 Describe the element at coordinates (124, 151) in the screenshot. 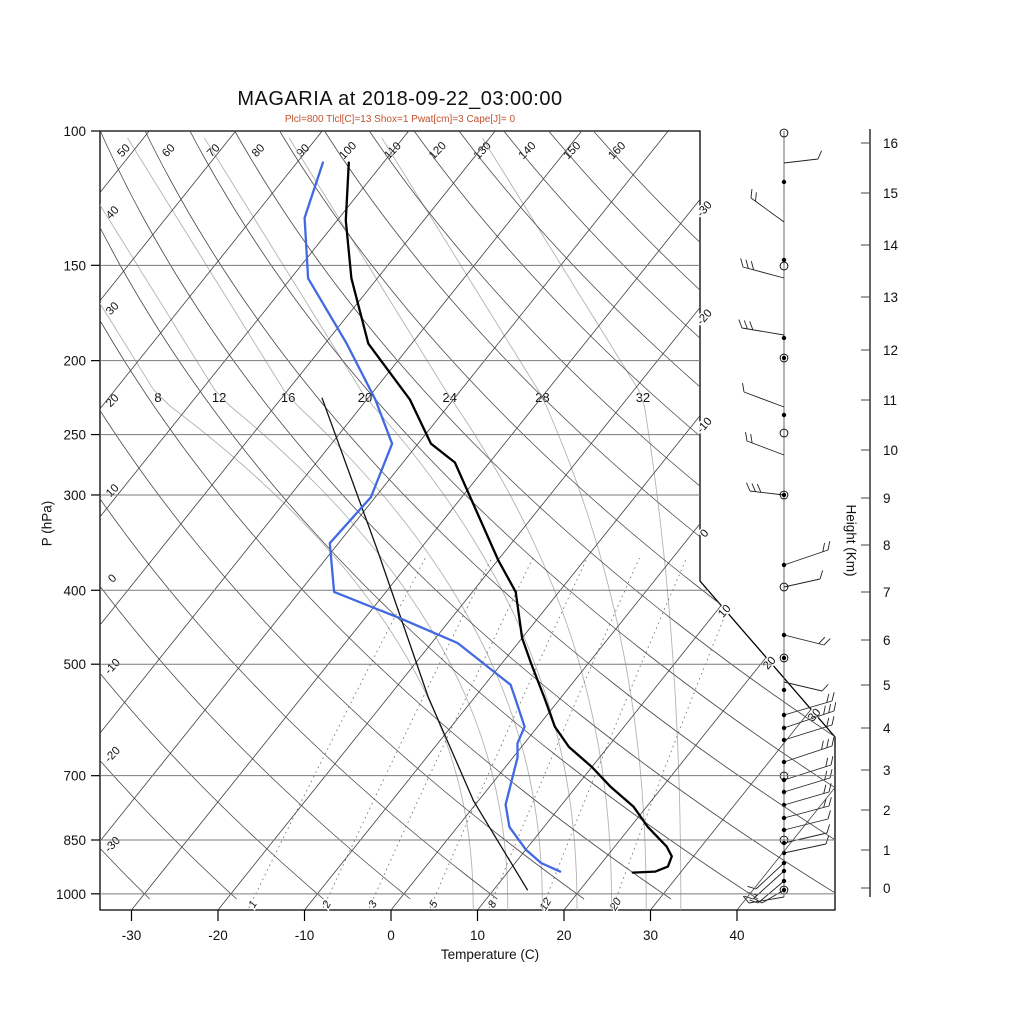

I see `dry-adiabat-label: 50` at that location.